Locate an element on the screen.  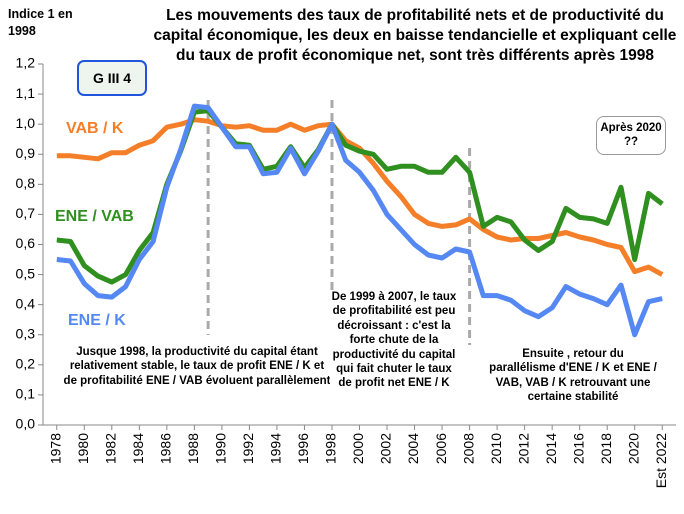
x-tick-label: 2000 is located at coordinates (358, 448).